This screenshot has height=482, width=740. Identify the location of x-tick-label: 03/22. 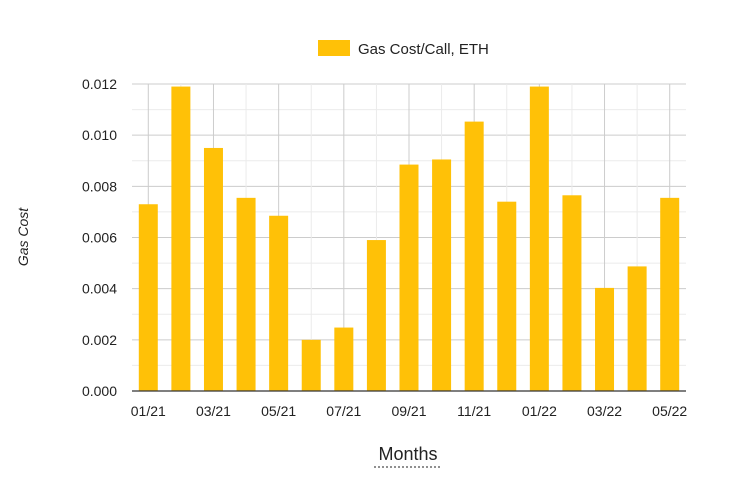
(604, 411).